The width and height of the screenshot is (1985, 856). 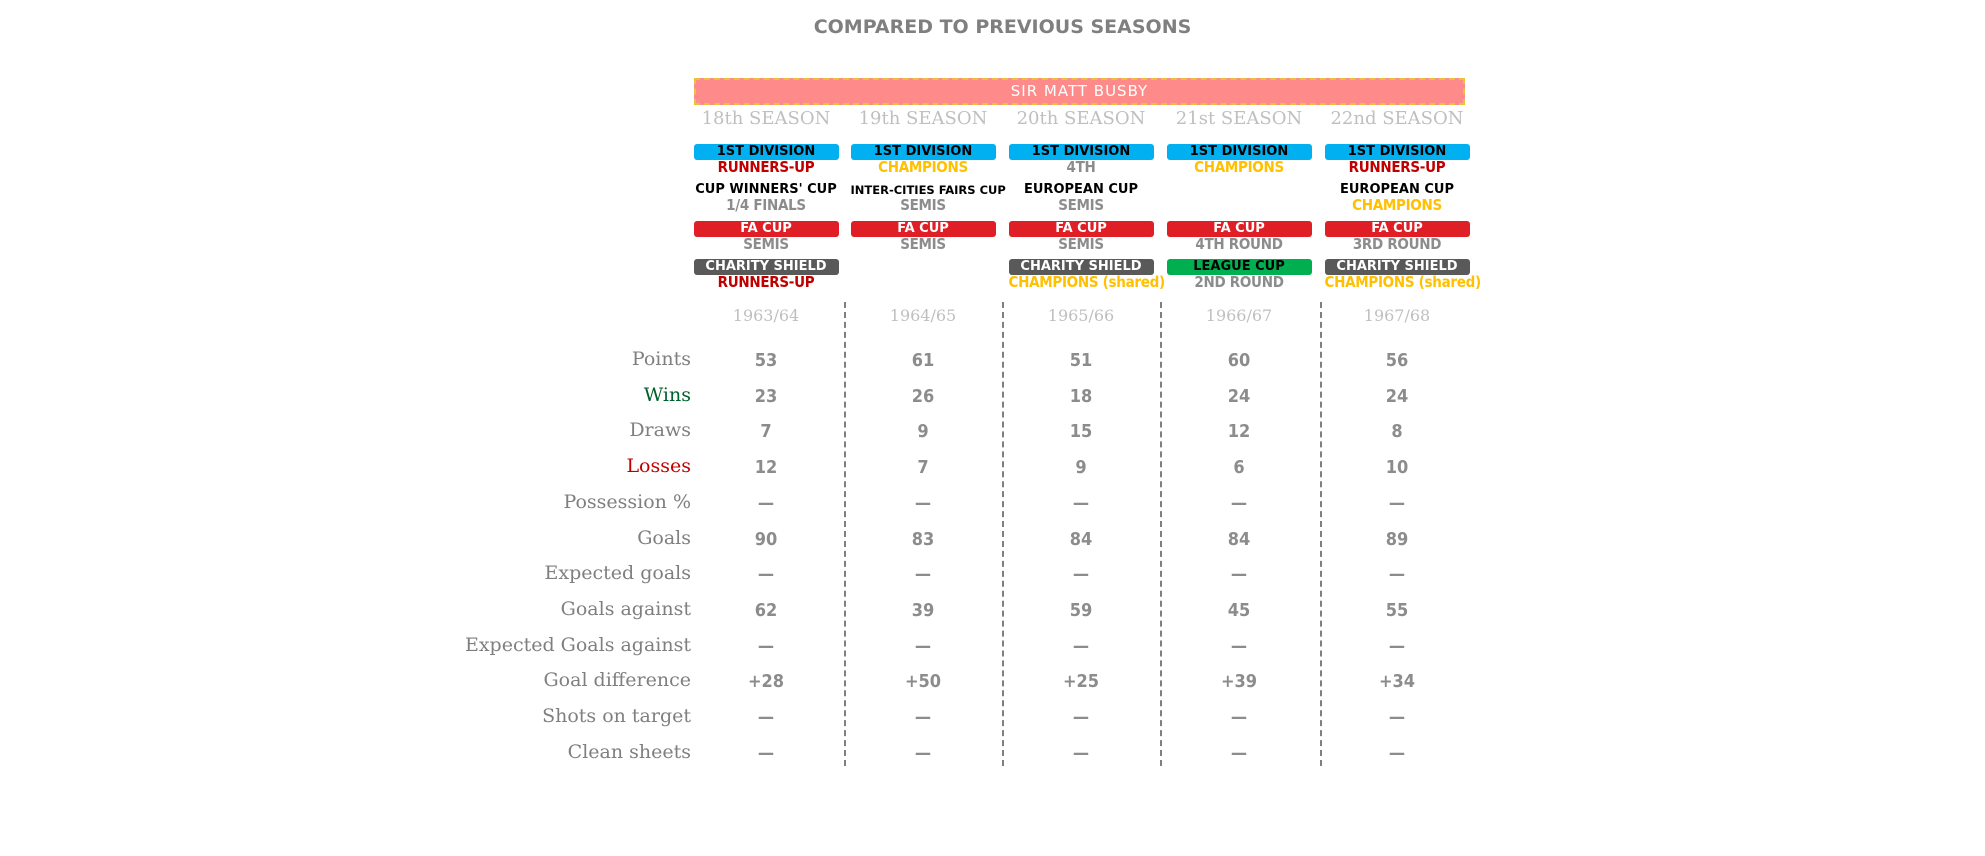 What do you see at coordinates (1081, 396) in the screenshot?
I see `stat-value-wins: 18` at bounding box center [1081, 396].